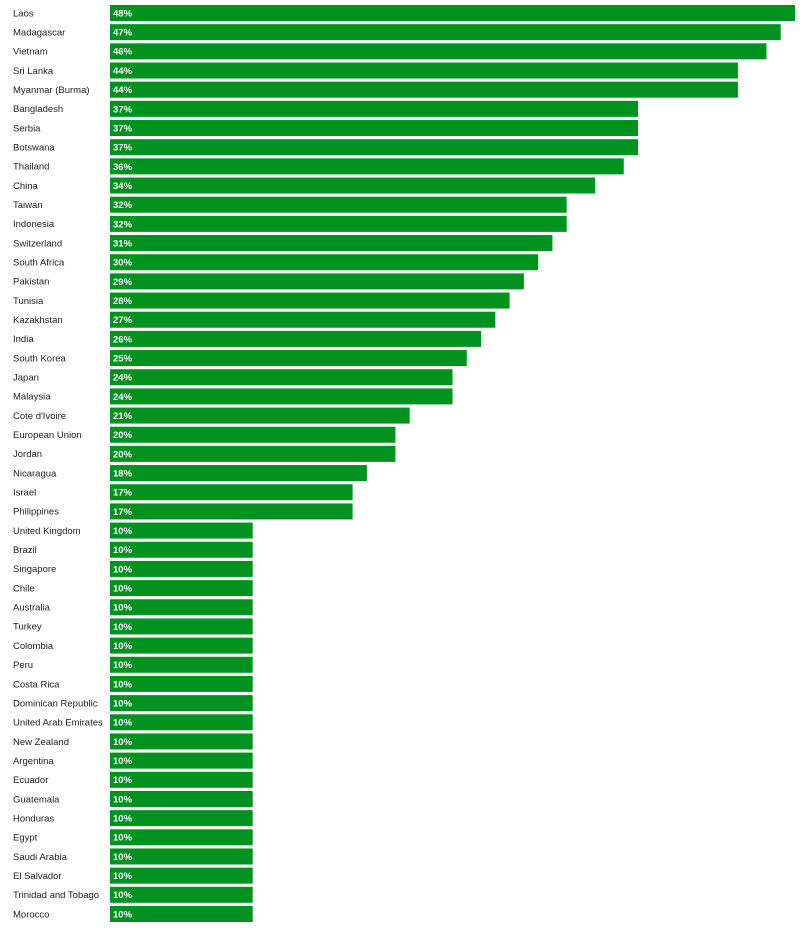  I want to click on category-label: Indonesia, so click(34, 224).